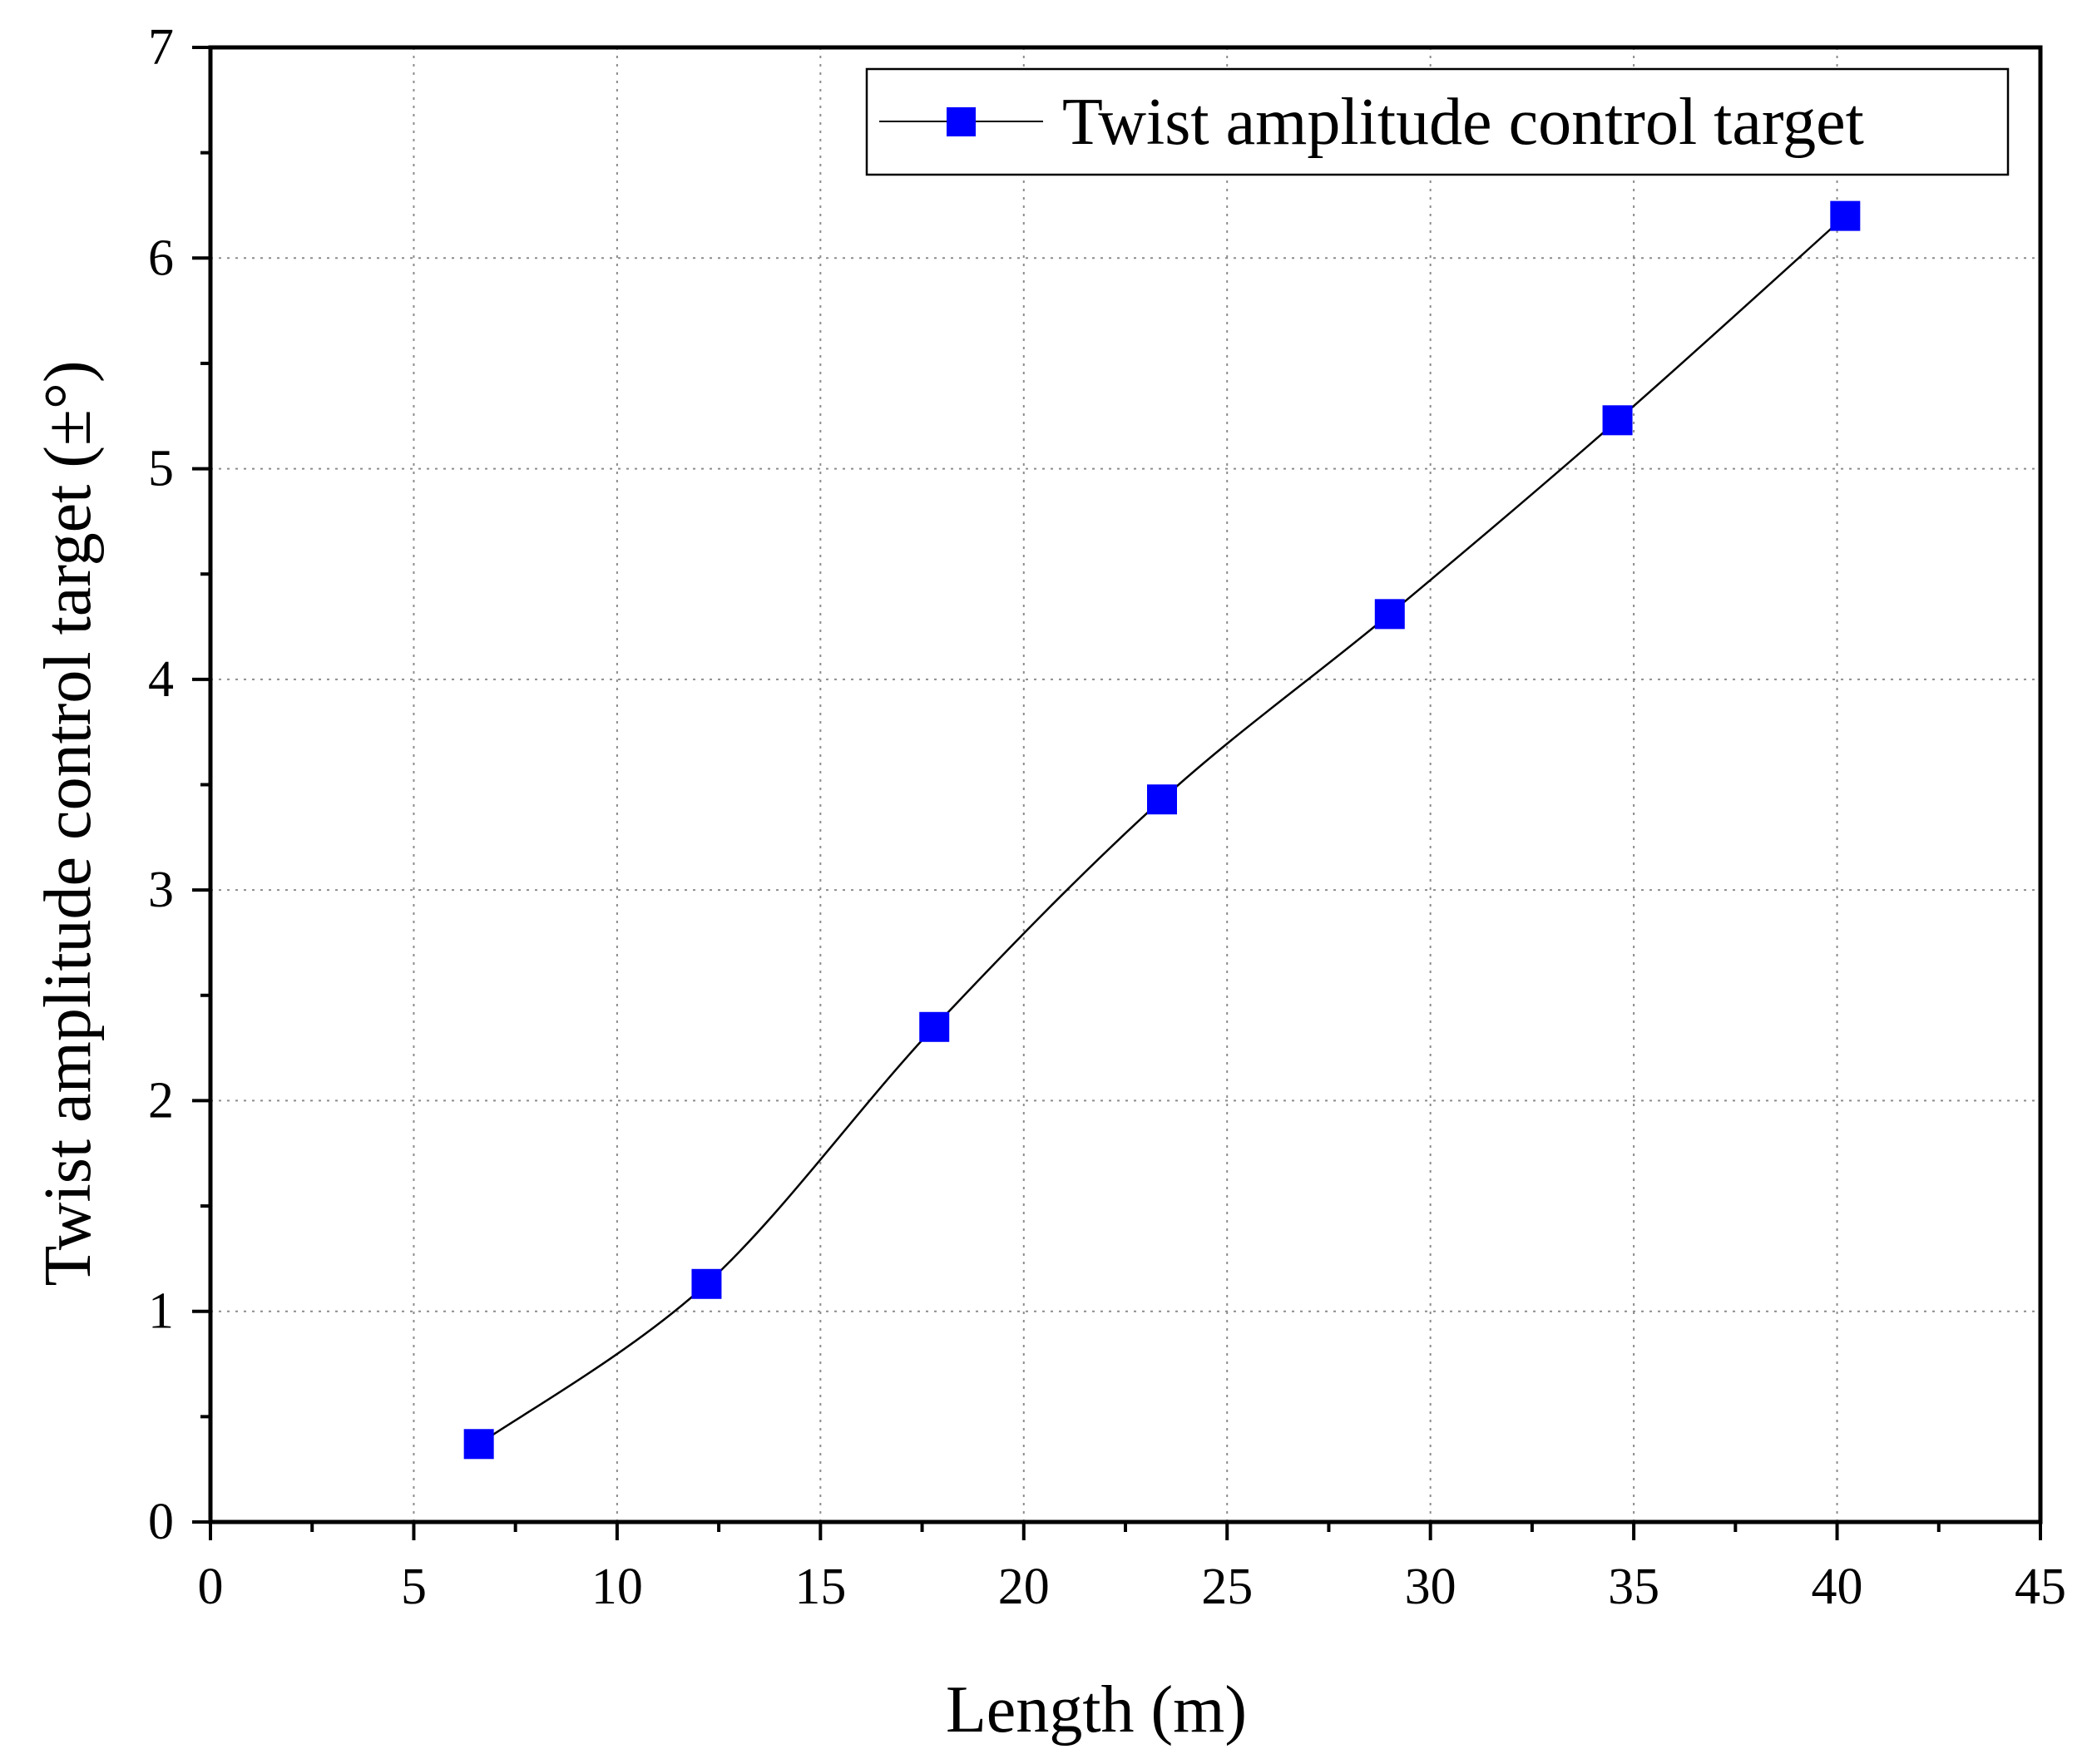  I want to click on x-tick-label: 45, so click(2041, 1587).